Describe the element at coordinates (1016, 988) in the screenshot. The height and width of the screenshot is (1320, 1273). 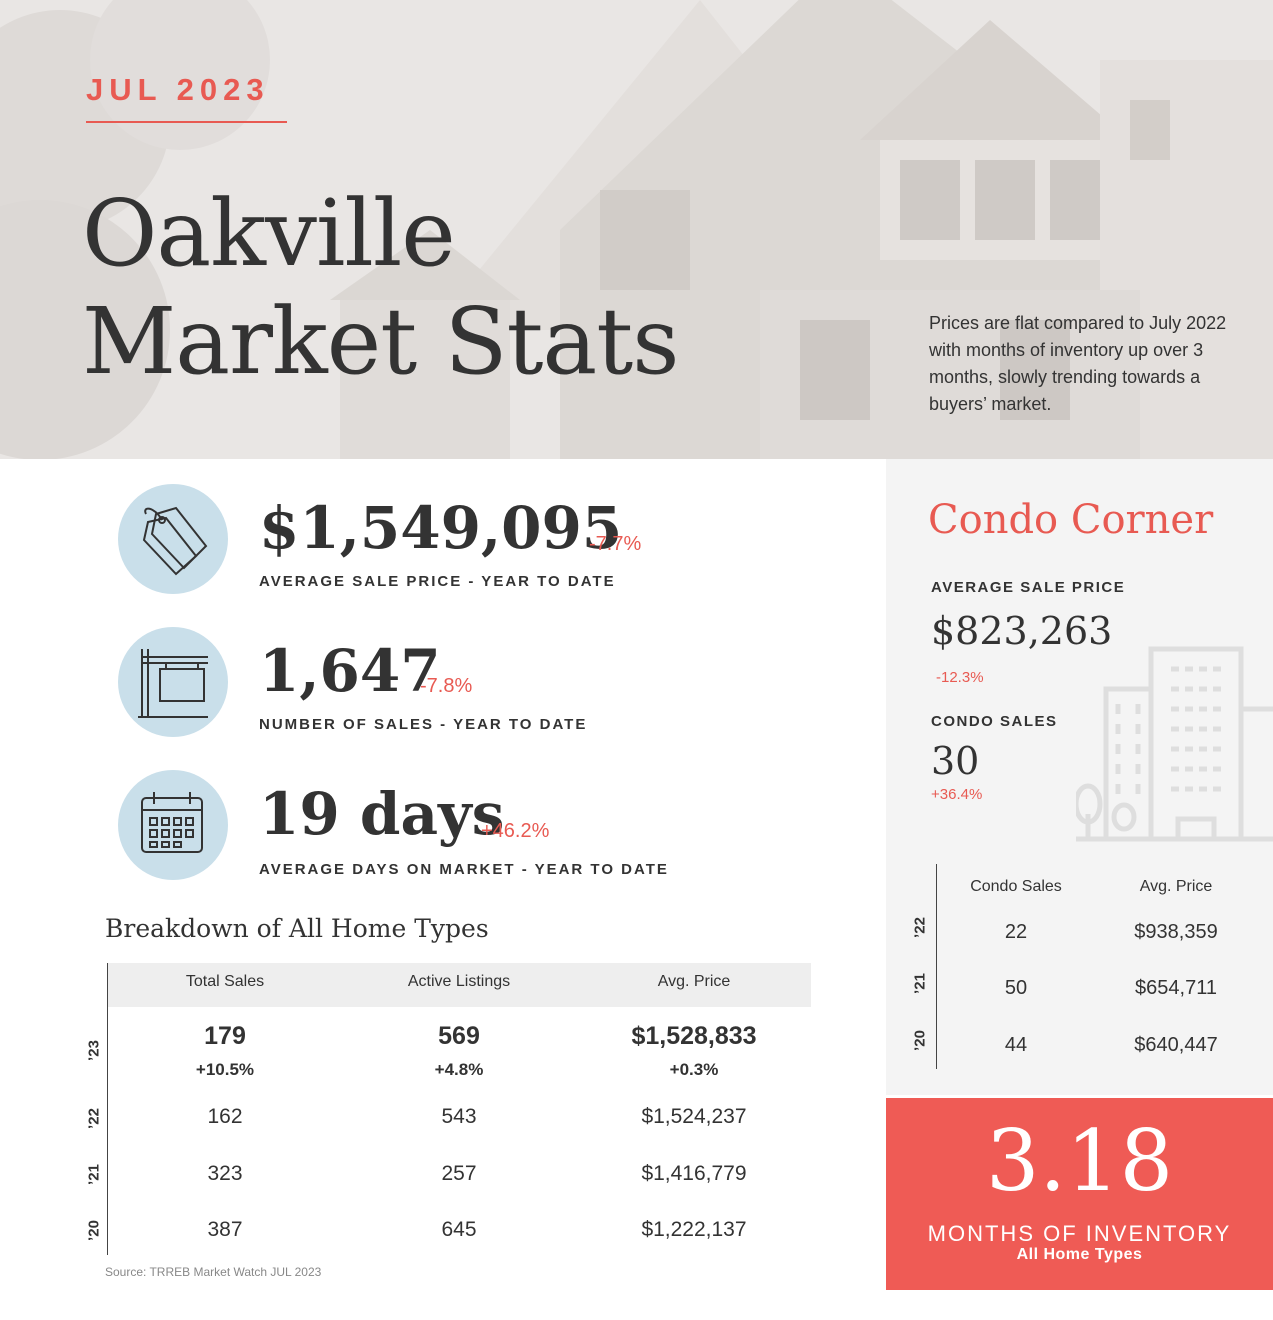
I see `table-cell: 50` at that location.